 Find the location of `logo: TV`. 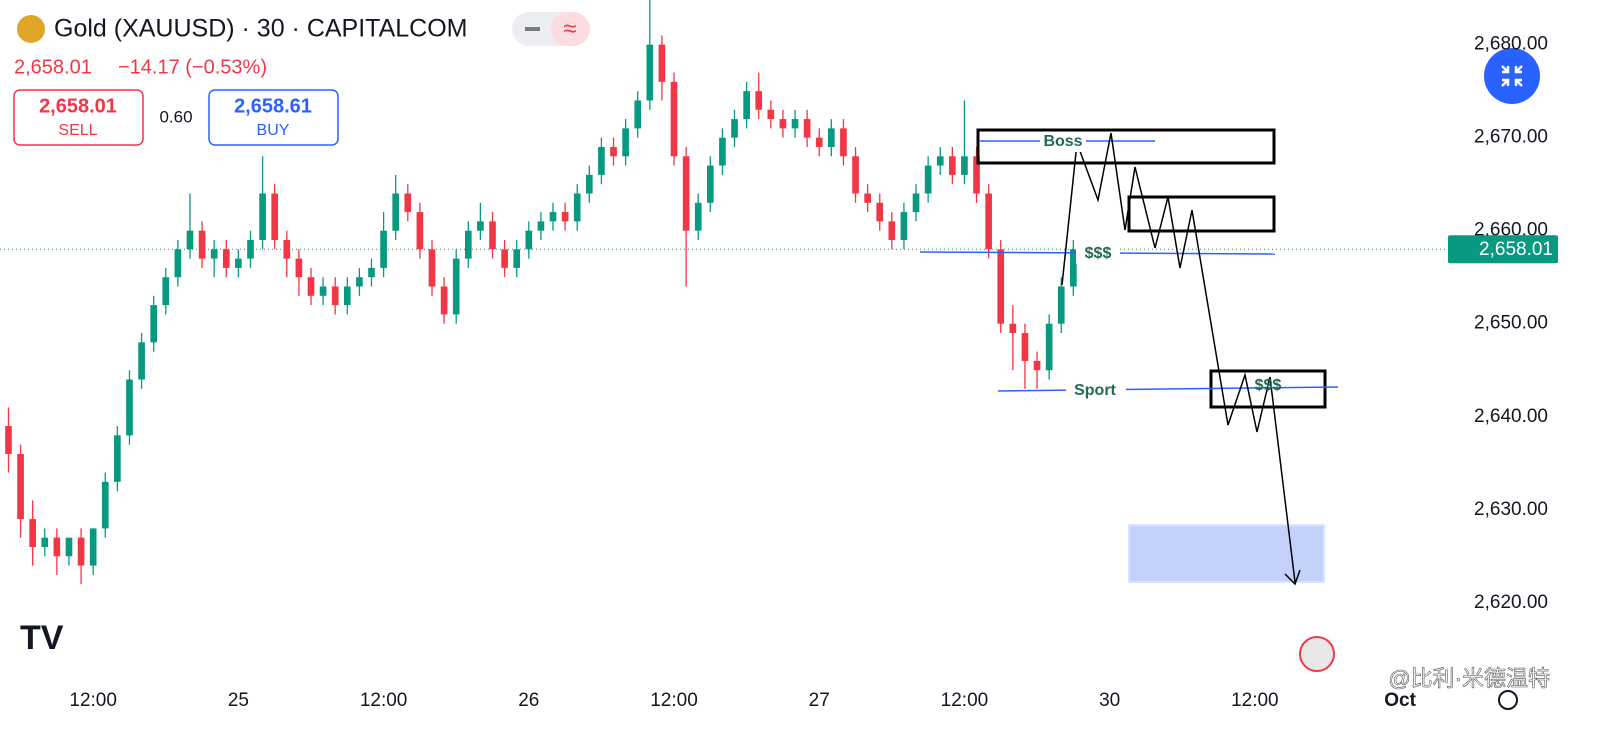

logo: TV is located at coordinates (42, 638).